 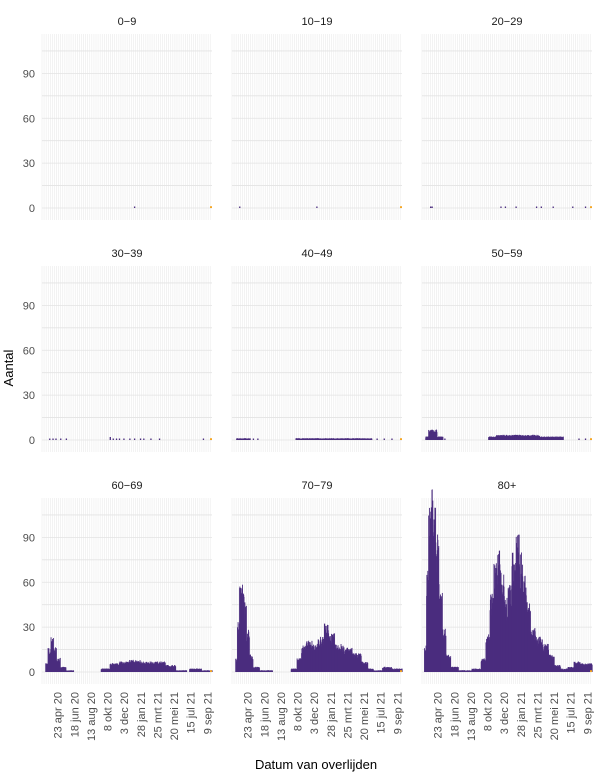 What do you see at coordinates (175, 716) in the screenshot?
I see `x-tick-label: 20 mei 21` at bounding box center [175, 716].